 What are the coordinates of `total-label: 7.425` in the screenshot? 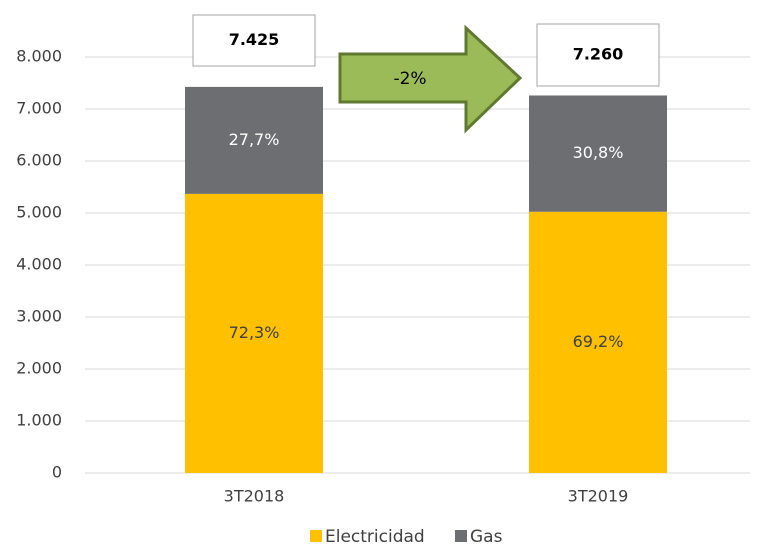 It's located at (254, 39).